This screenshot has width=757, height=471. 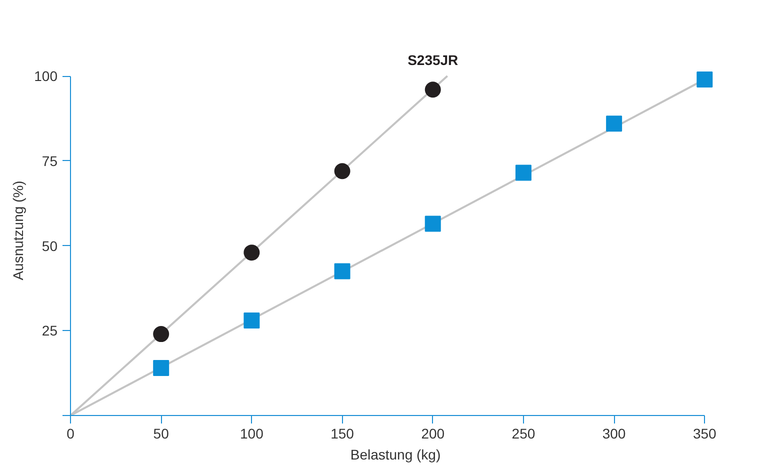 What do you see at coordinates (50, 160) in the screenshot?
I see `y-tick-label: 75` at bounding box center [50, 160].